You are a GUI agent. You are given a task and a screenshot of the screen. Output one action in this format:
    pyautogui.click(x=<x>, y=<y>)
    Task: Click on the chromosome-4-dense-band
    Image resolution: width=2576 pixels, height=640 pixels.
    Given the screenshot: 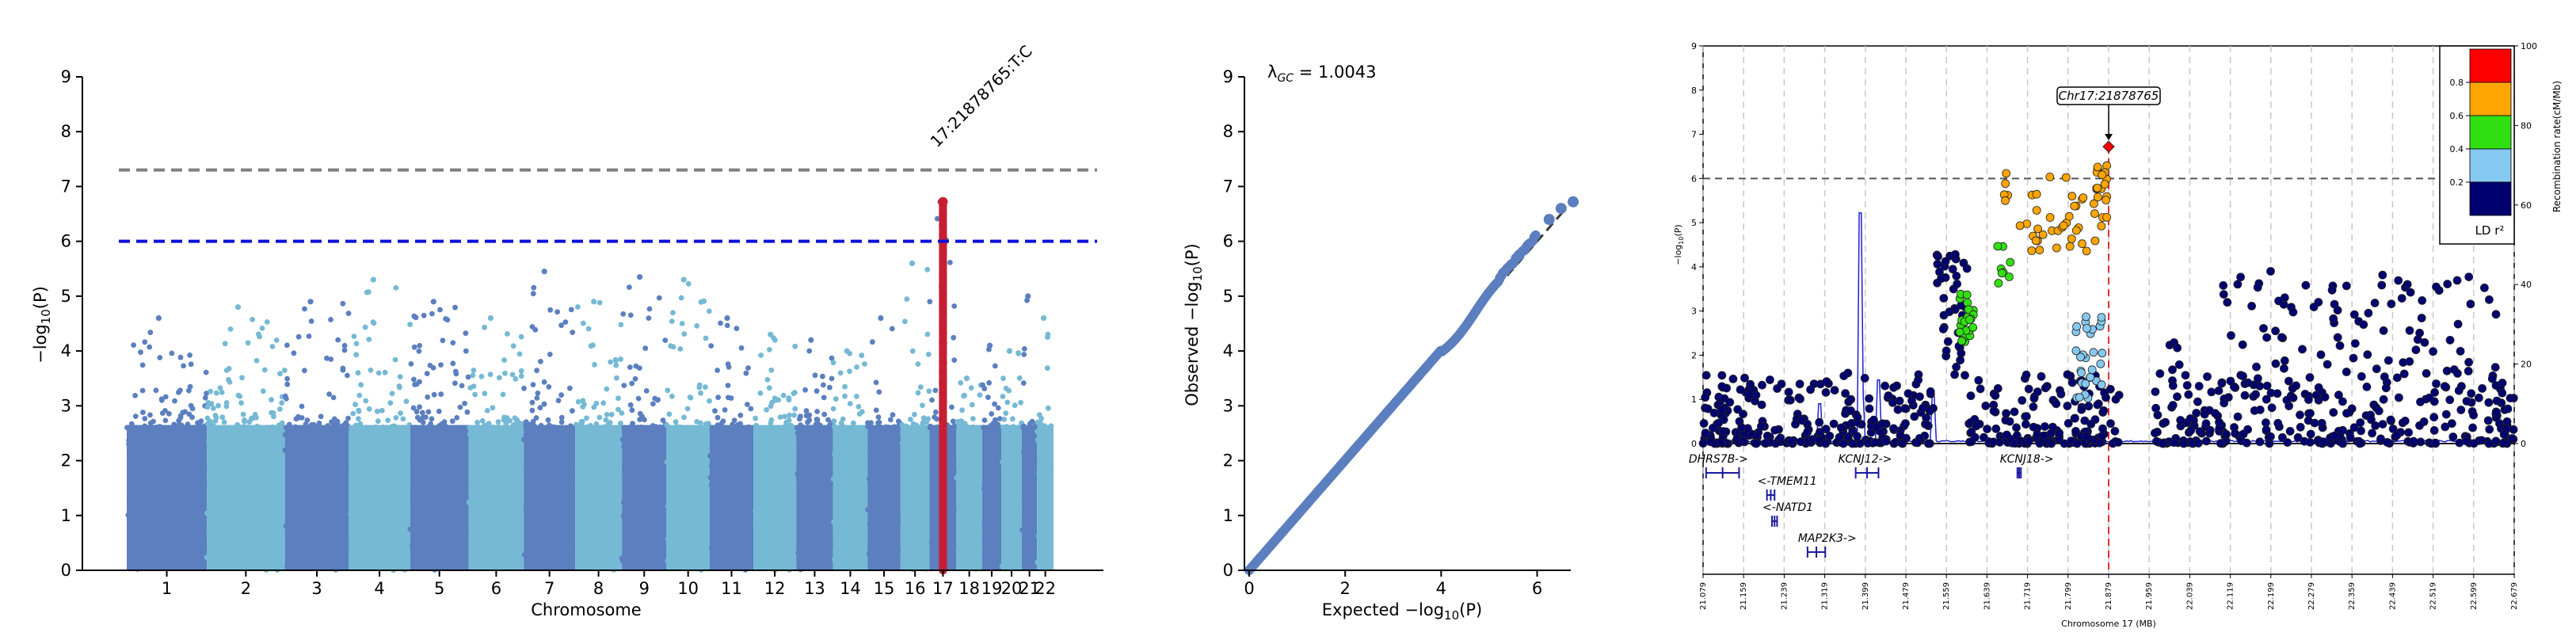 What is the action you would take?
    pyautogui.click(x=379, y=497)
    